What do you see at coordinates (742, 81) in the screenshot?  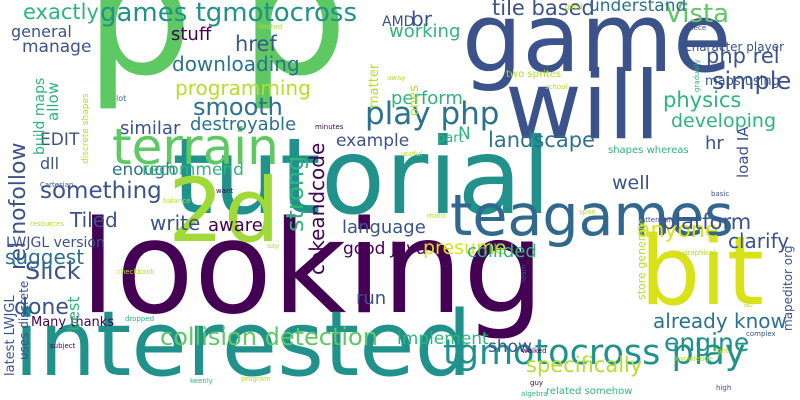 I see `cloud-word: maps using` at bounding box center [742, 81].